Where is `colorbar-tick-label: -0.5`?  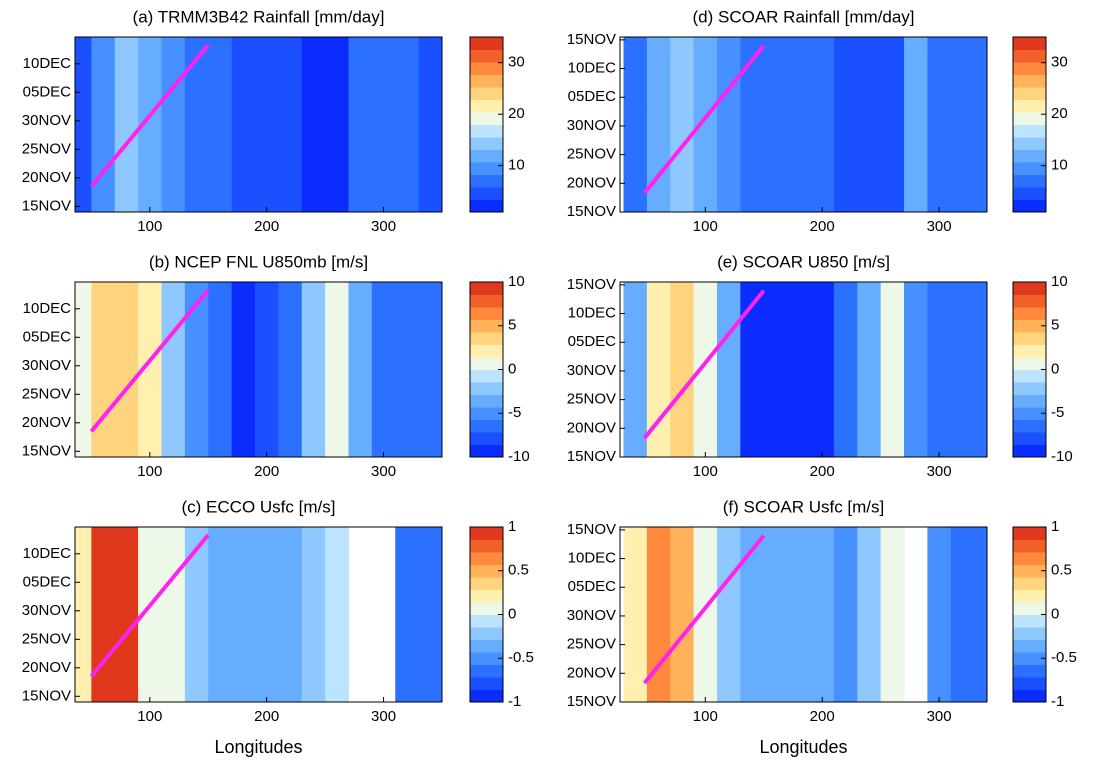 colorbar-tick-label: -0.5 is located at coordinates (1064, 657).